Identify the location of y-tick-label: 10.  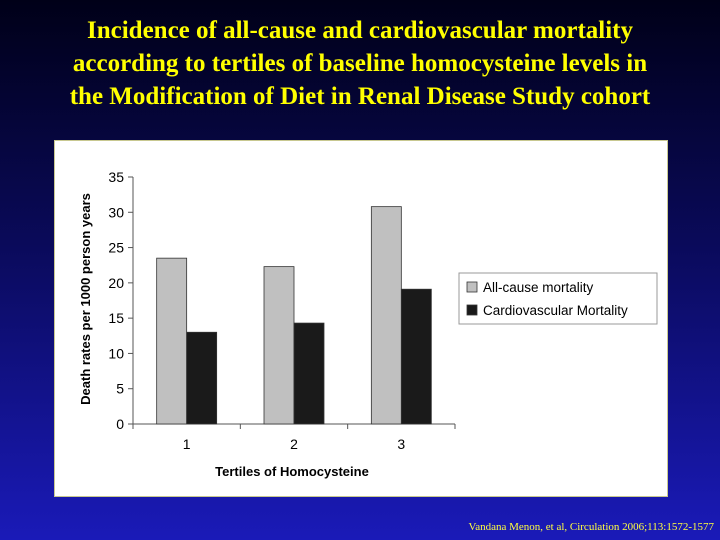
(116, 353).